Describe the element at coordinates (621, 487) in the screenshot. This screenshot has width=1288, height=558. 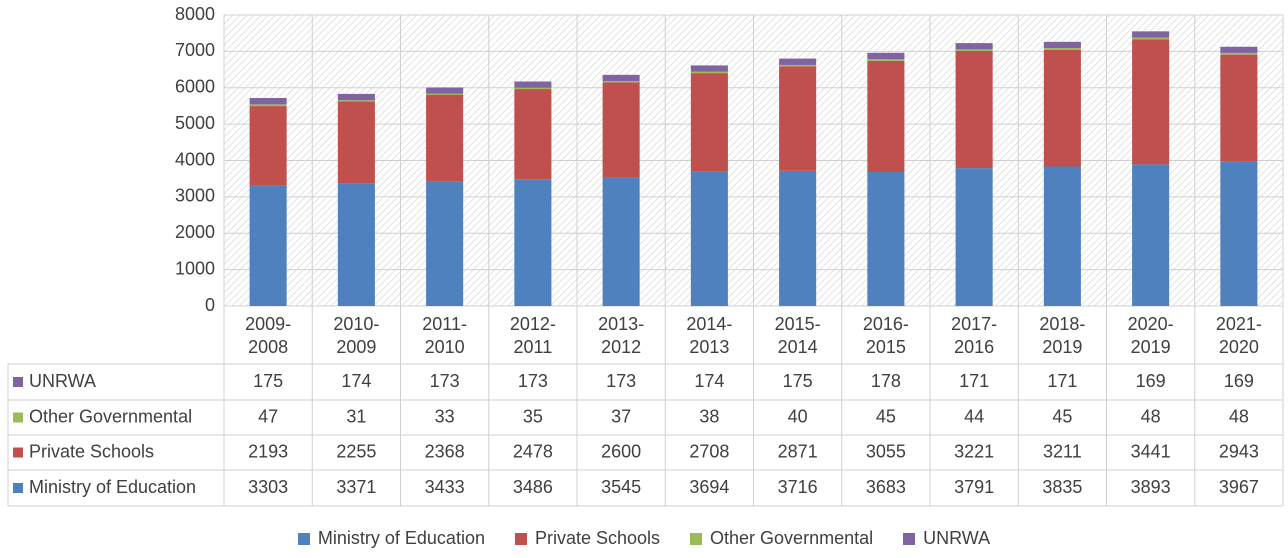
I see `table-value: 3545` at that location.